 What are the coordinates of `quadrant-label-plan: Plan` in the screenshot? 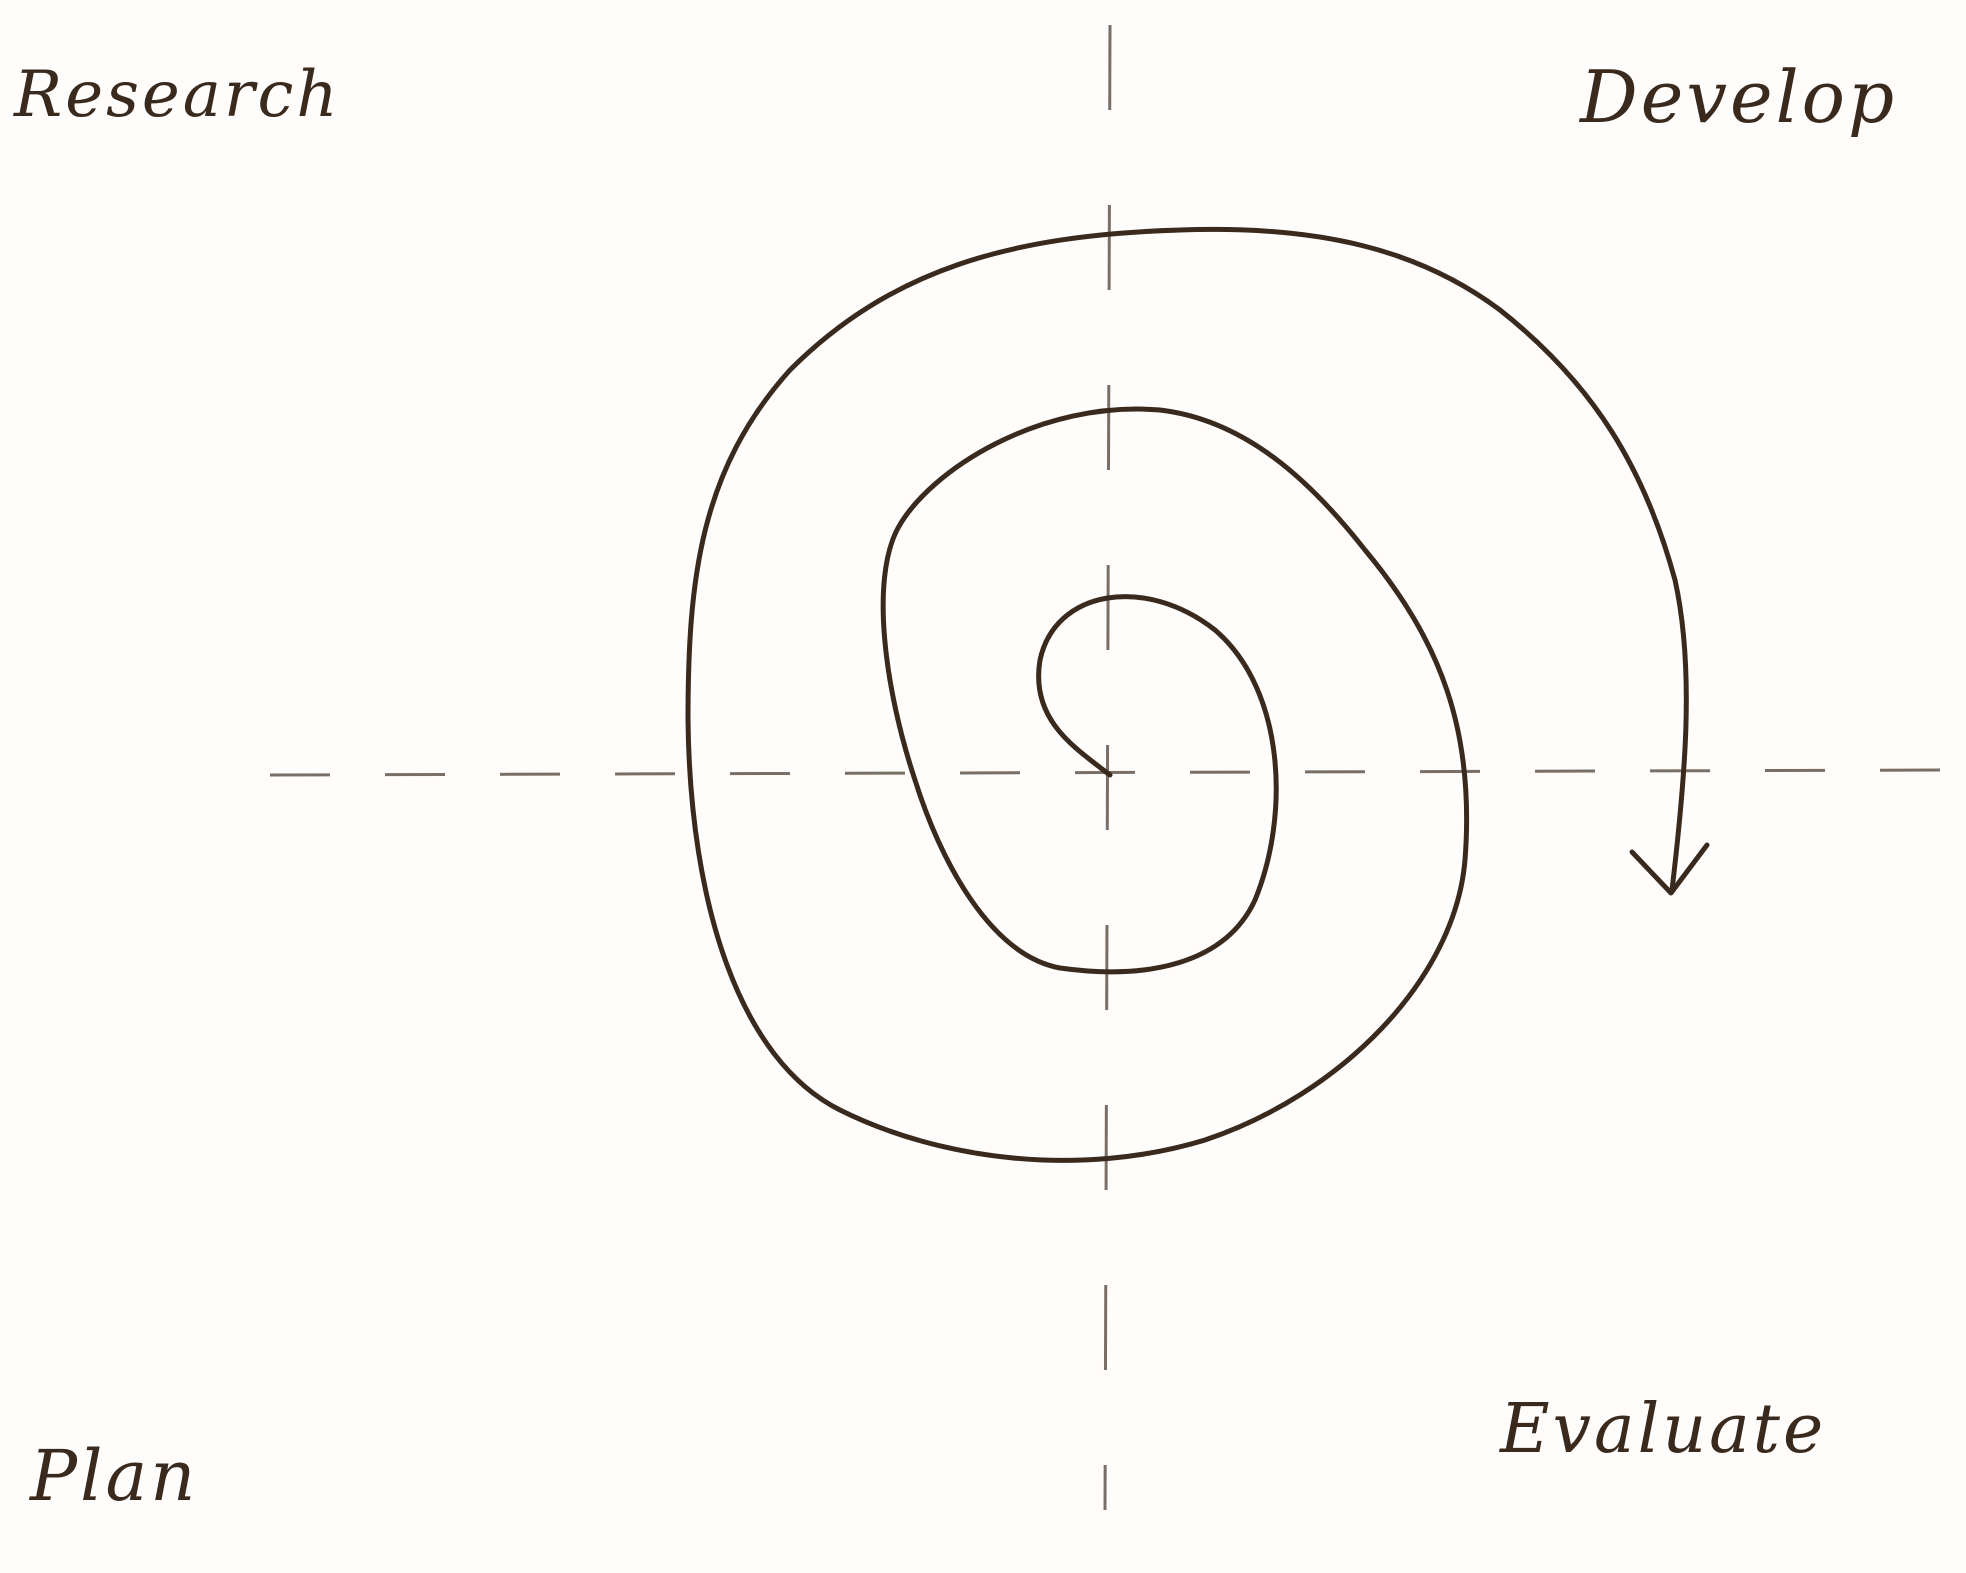 It's located at (114, 1476).